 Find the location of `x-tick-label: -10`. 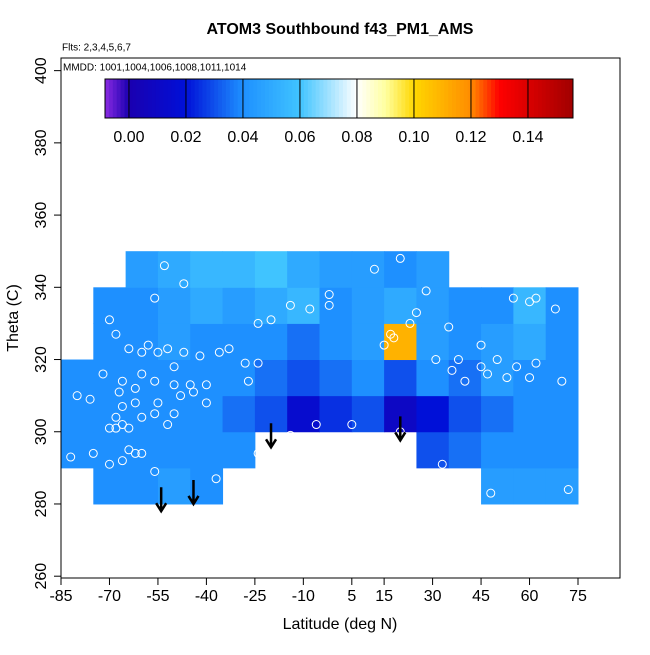

x-tick-label: -10 is located at coordinates (303, 596).